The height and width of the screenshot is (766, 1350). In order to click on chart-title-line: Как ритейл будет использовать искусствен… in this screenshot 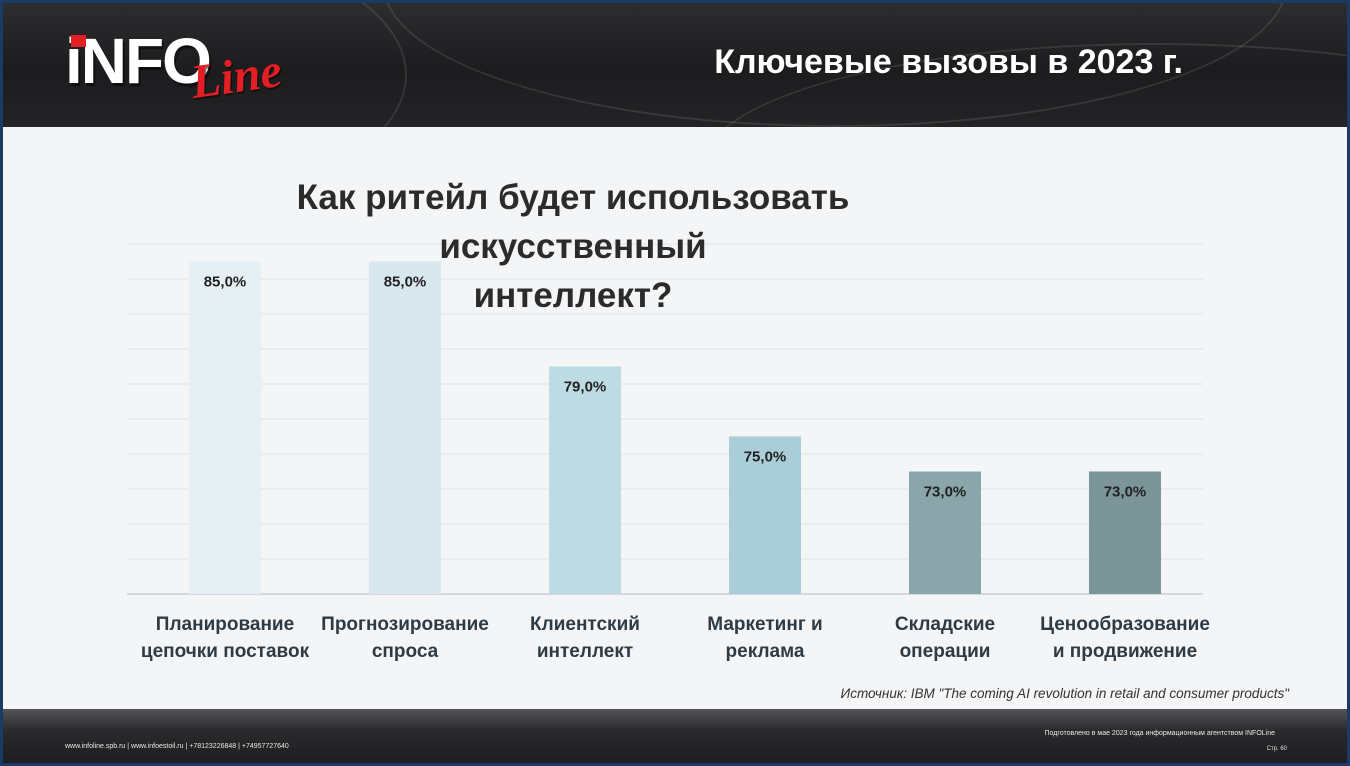, I will do `click(573, 222)`.